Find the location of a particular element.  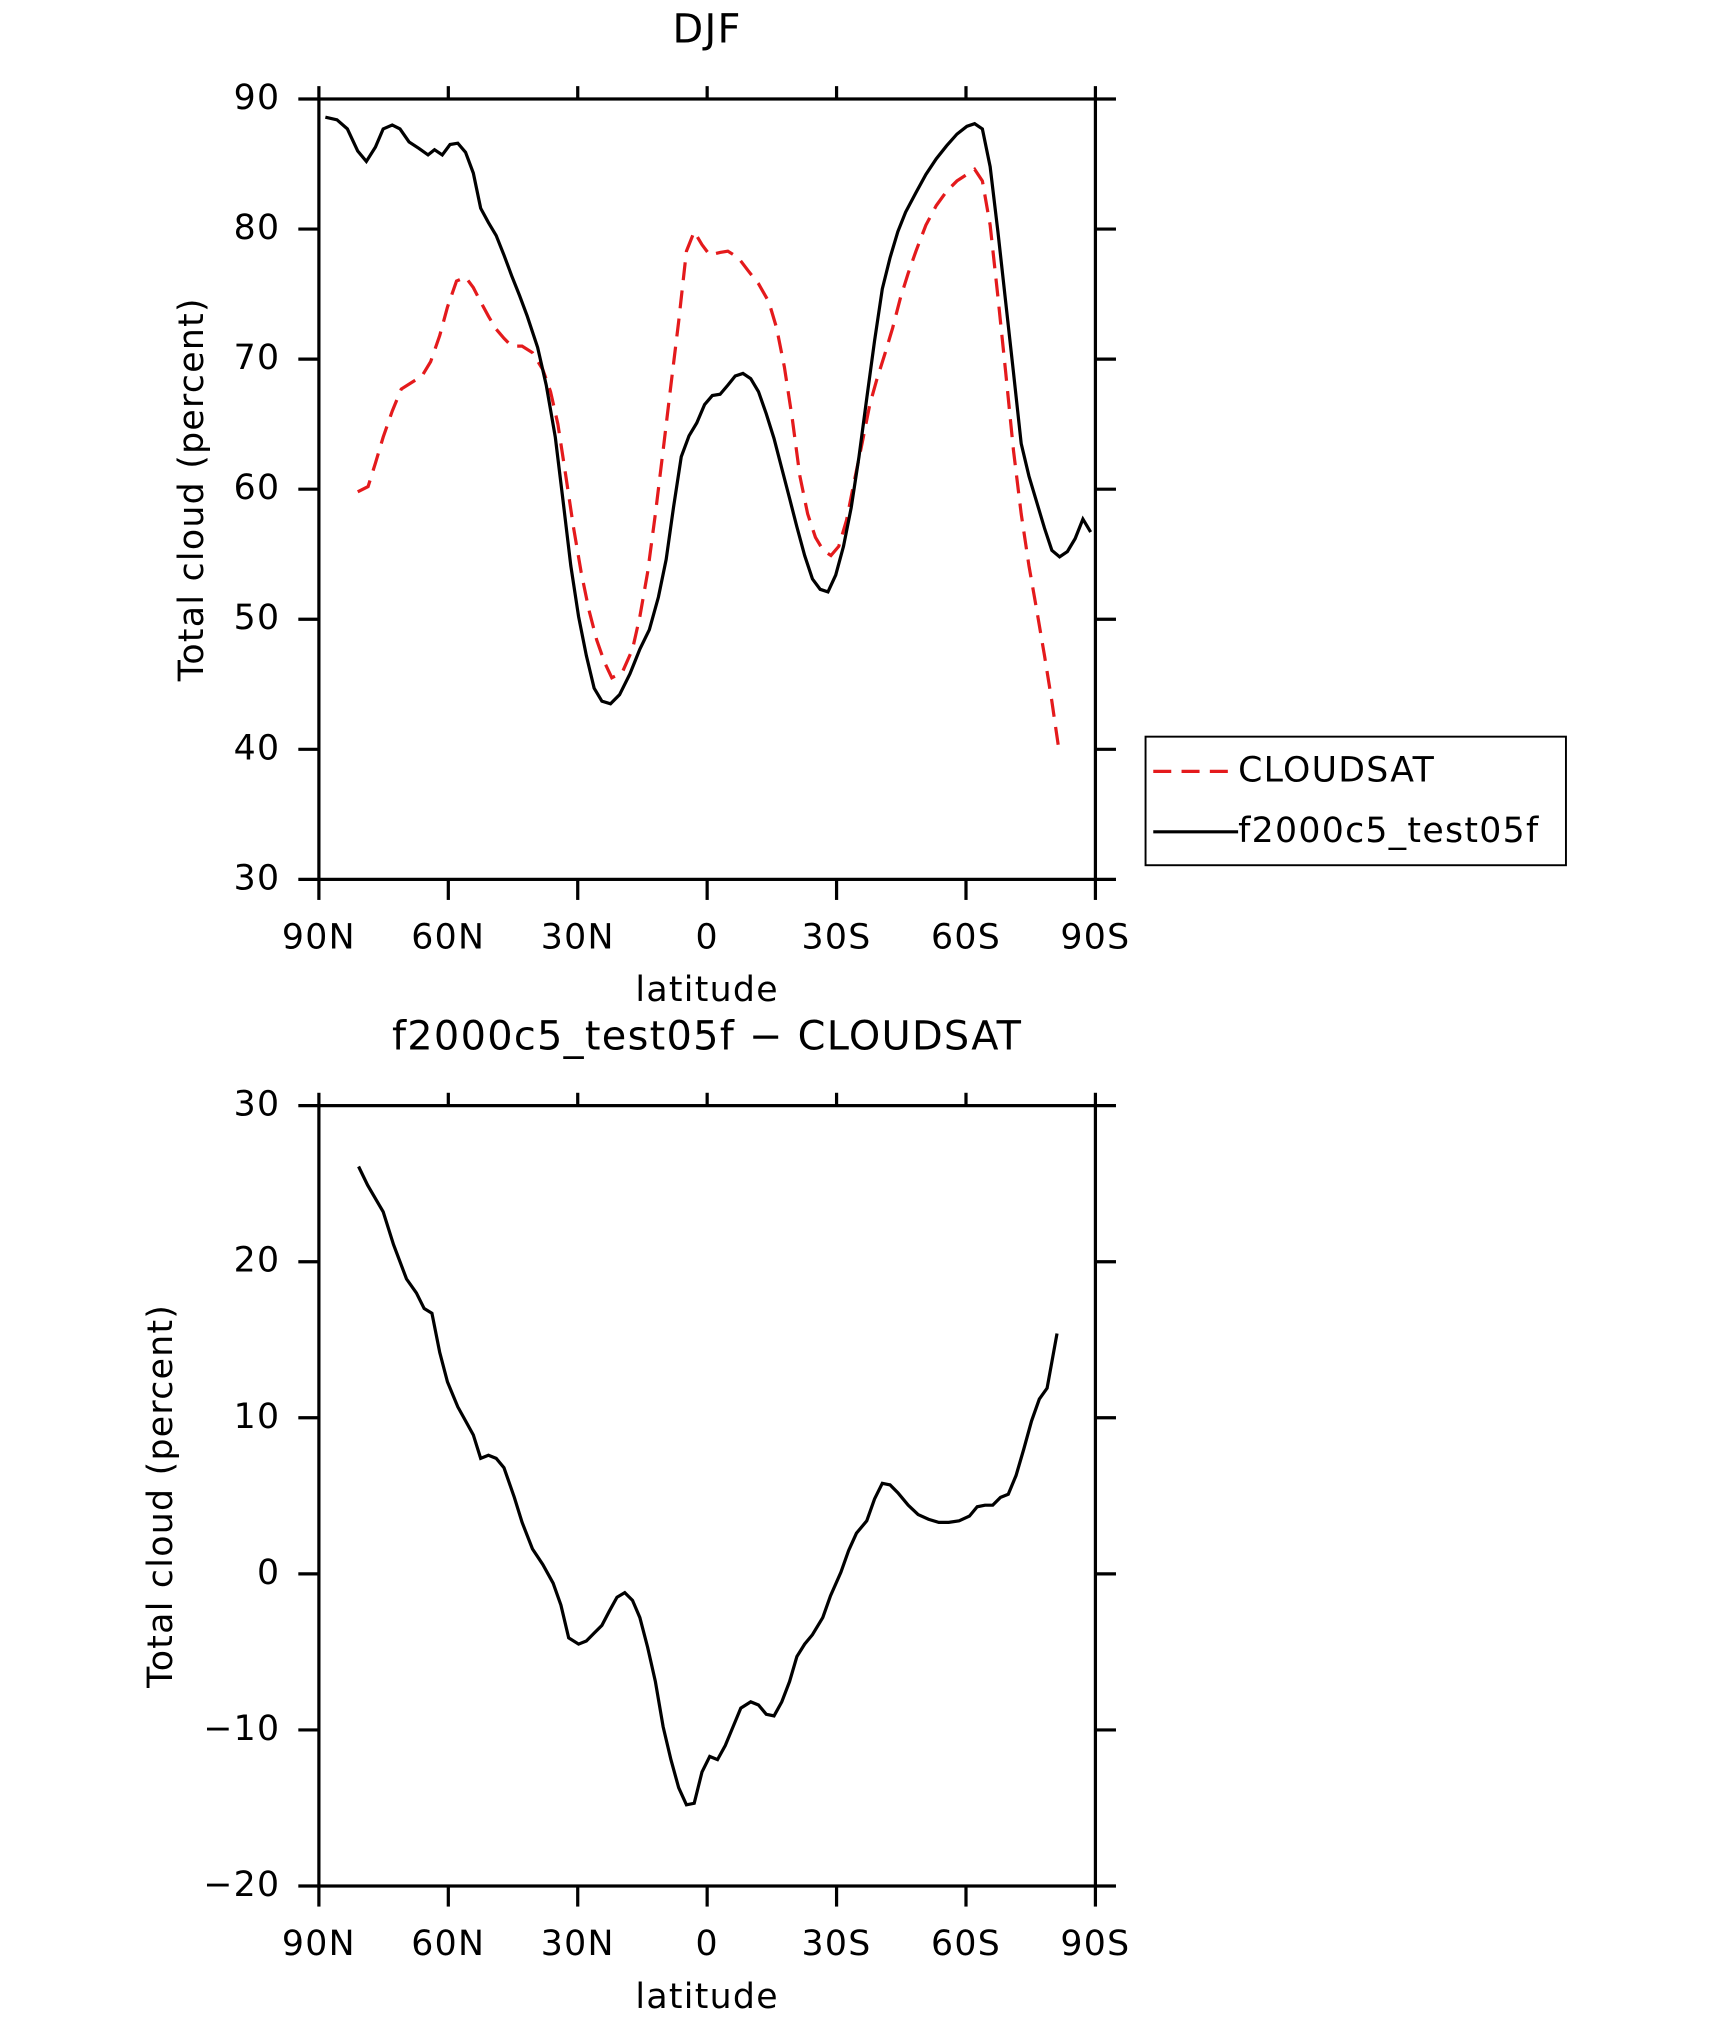

legend-box is located at coordinates (1355, 801).